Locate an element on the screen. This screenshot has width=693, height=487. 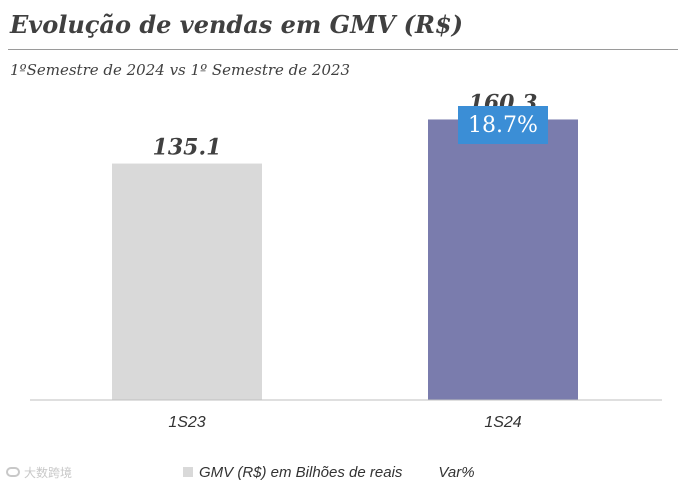
watermark-logo-icon is located at coordinates (13, 472).